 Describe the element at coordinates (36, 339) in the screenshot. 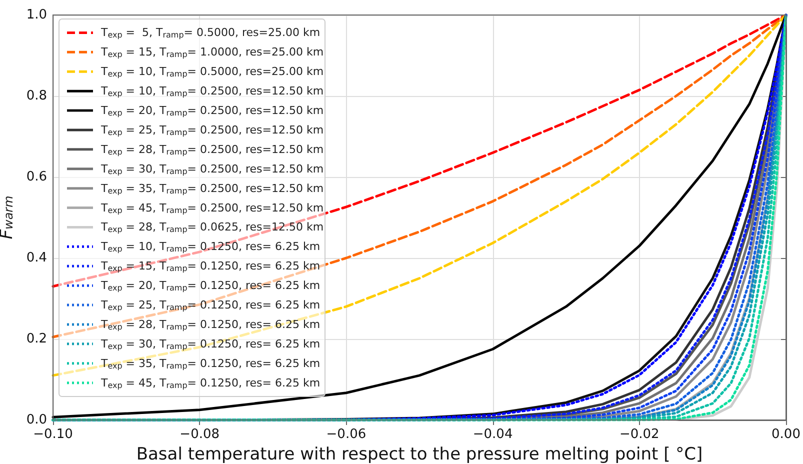

I see `y-tick-label: 0.2` at that location.